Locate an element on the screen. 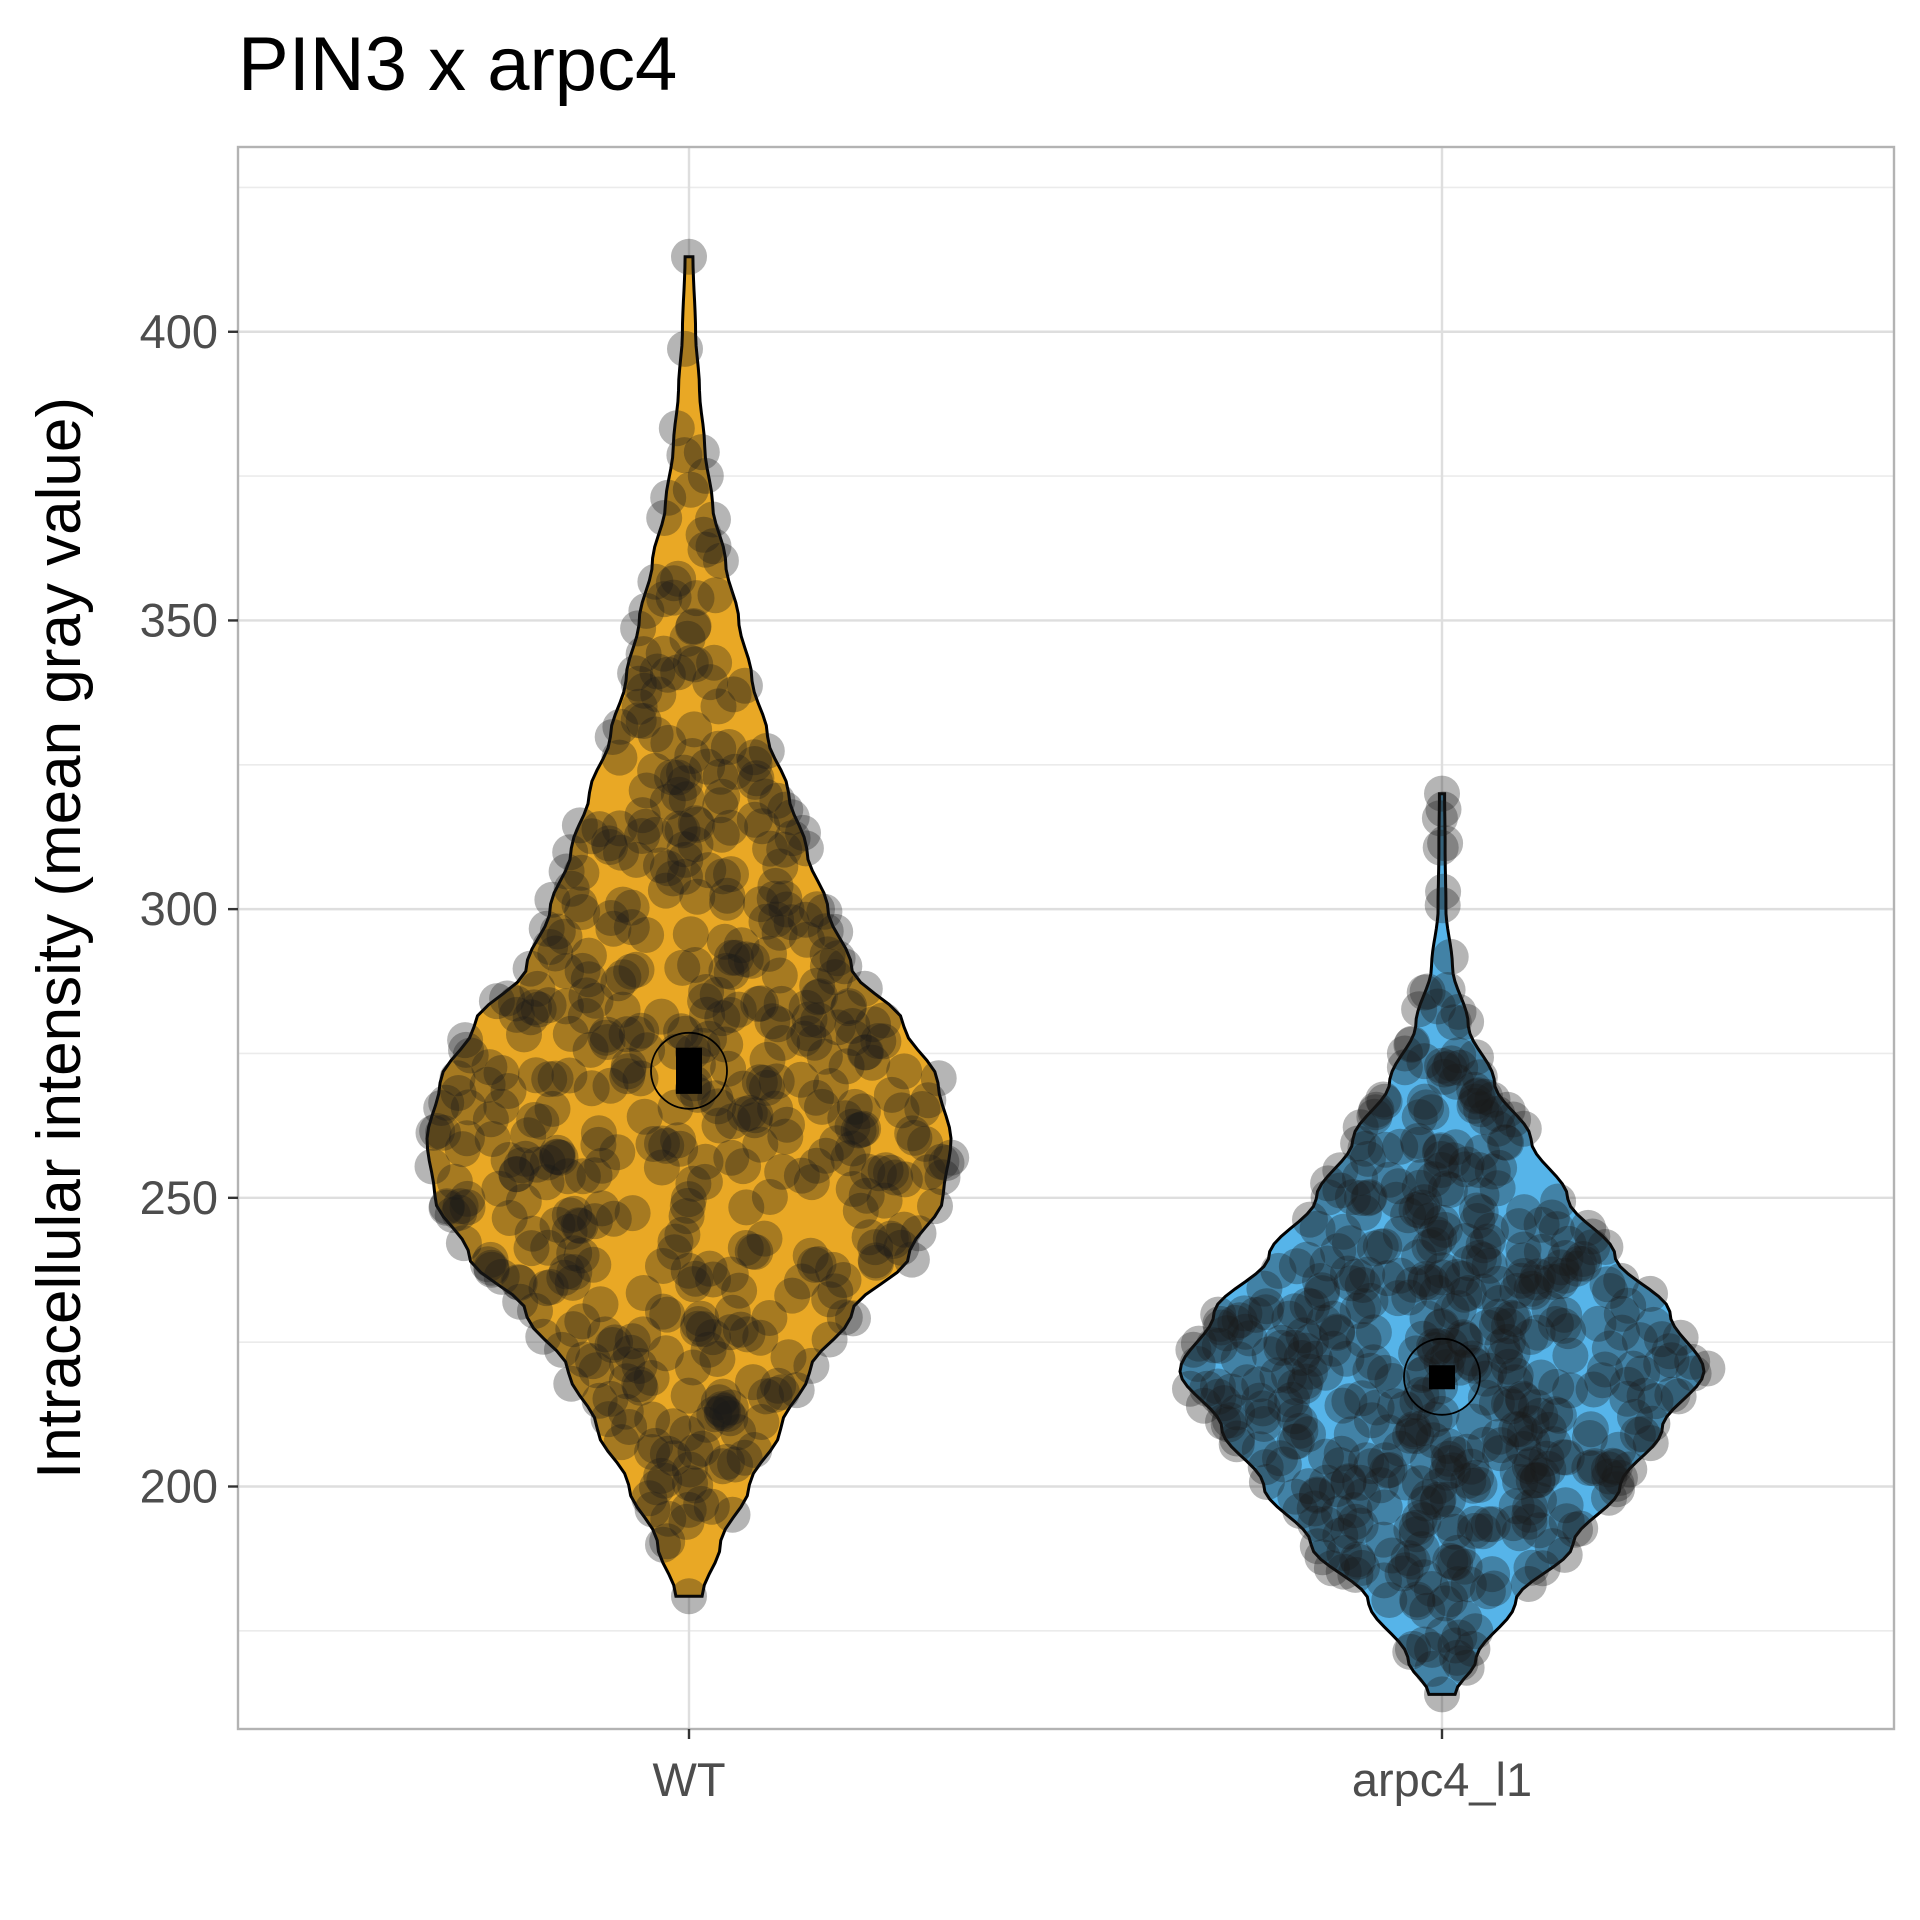  y-tick-label: 200 is located at coordinates (179, 1486).